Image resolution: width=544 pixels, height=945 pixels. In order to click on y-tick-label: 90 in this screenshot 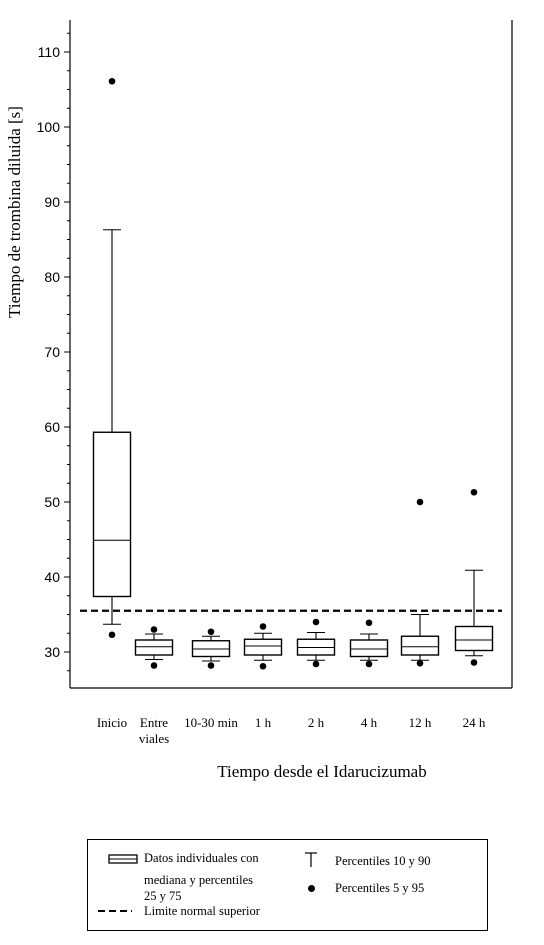, I will do `click(52, 202)`.